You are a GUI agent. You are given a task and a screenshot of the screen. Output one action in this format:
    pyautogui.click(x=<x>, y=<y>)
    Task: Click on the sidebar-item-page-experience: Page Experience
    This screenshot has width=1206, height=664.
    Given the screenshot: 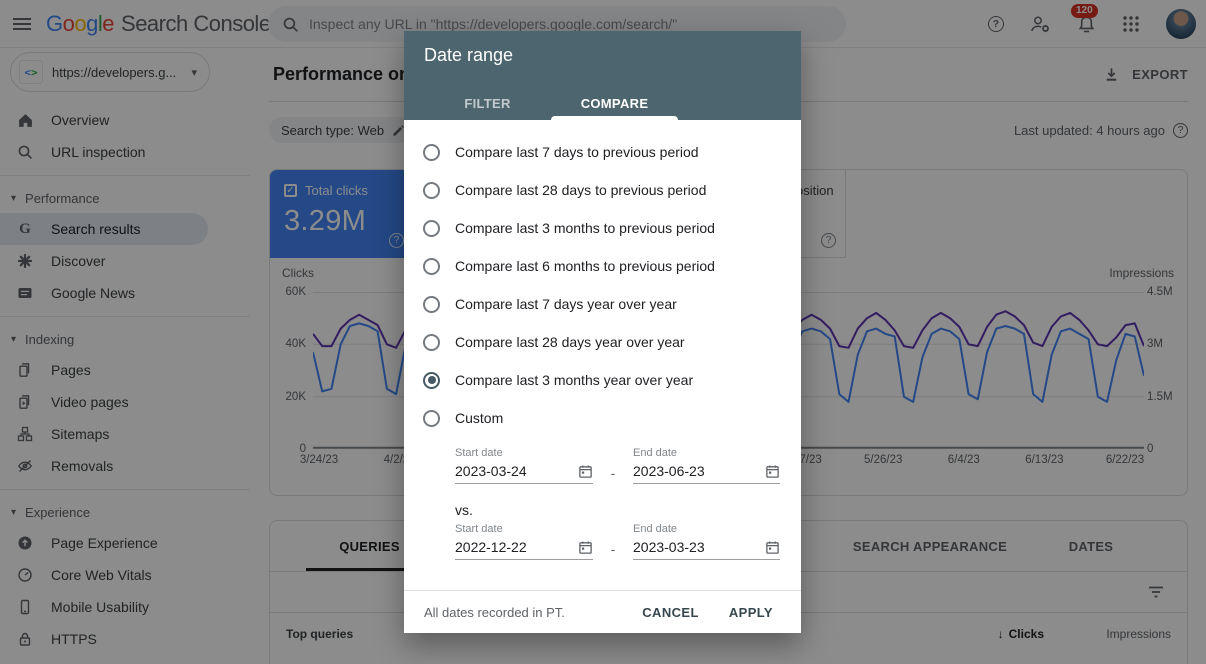 What is the action you would take?
    pyautogui.click(x=125, y=543)
    